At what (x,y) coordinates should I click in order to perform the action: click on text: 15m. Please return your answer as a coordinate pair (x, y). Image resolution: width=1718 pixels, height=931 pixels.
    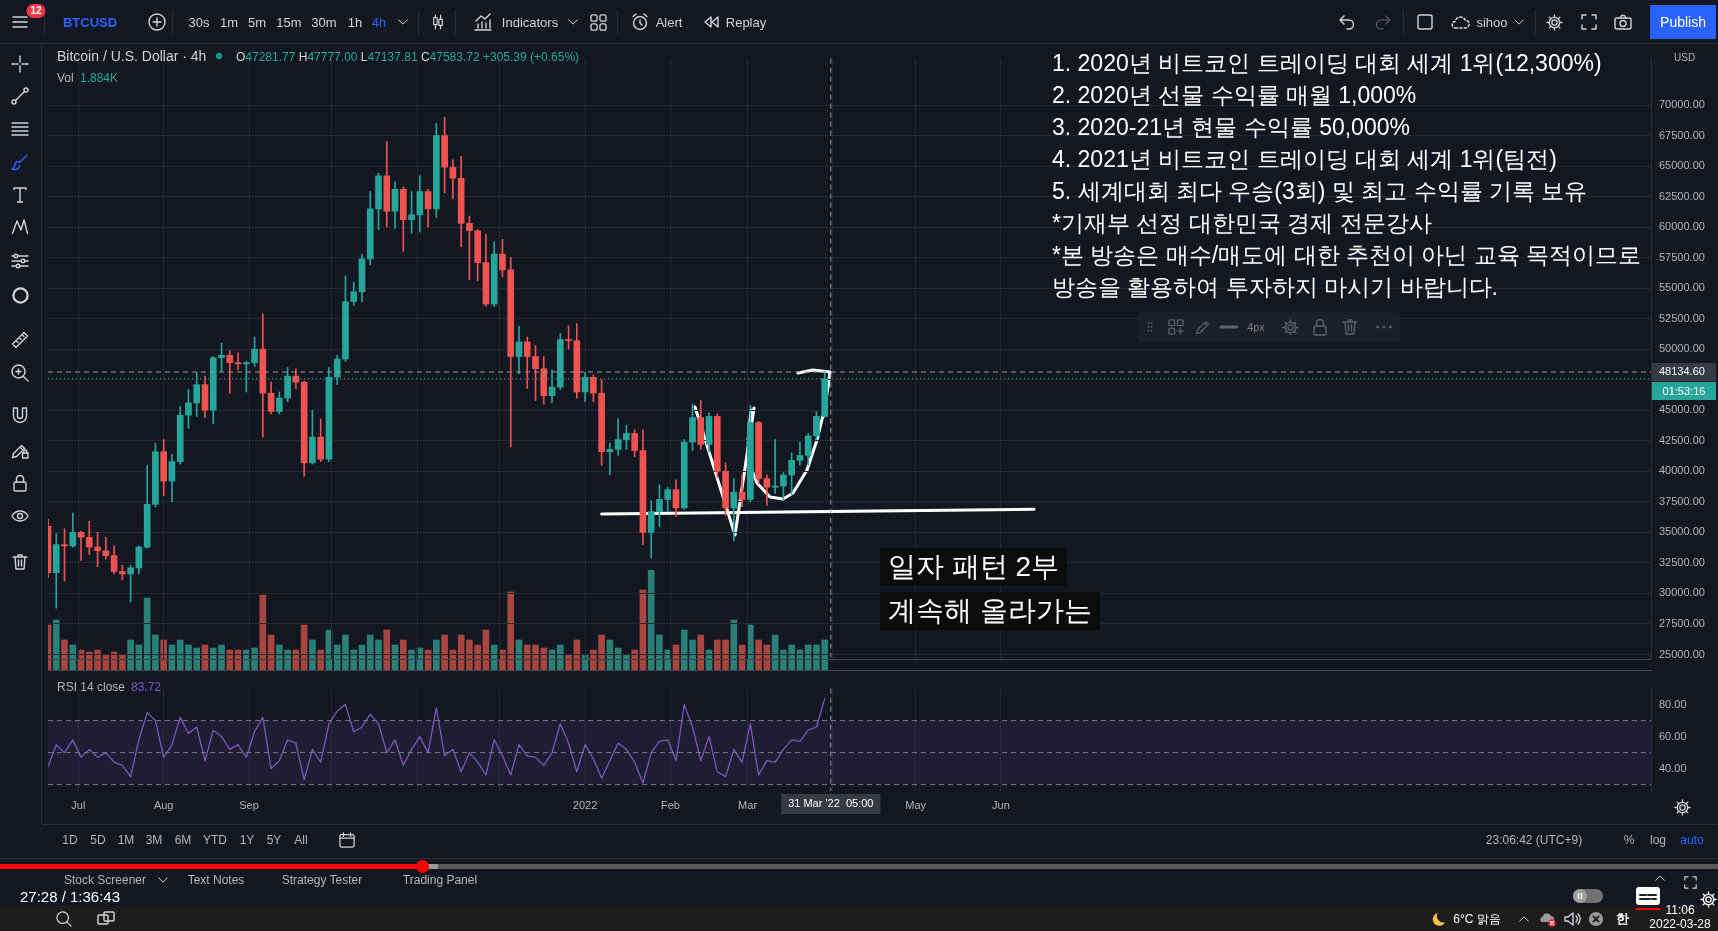
    Looking at the image, I should click on (289, 22).